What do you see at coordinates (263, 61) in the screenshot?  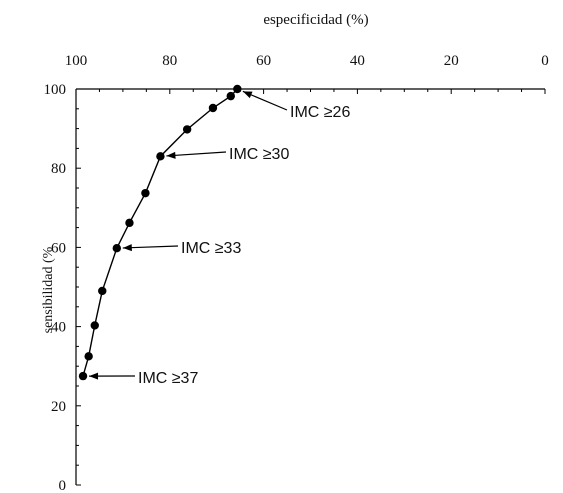 I see `x-tick-label: 60` at bounding box center [263, 61].